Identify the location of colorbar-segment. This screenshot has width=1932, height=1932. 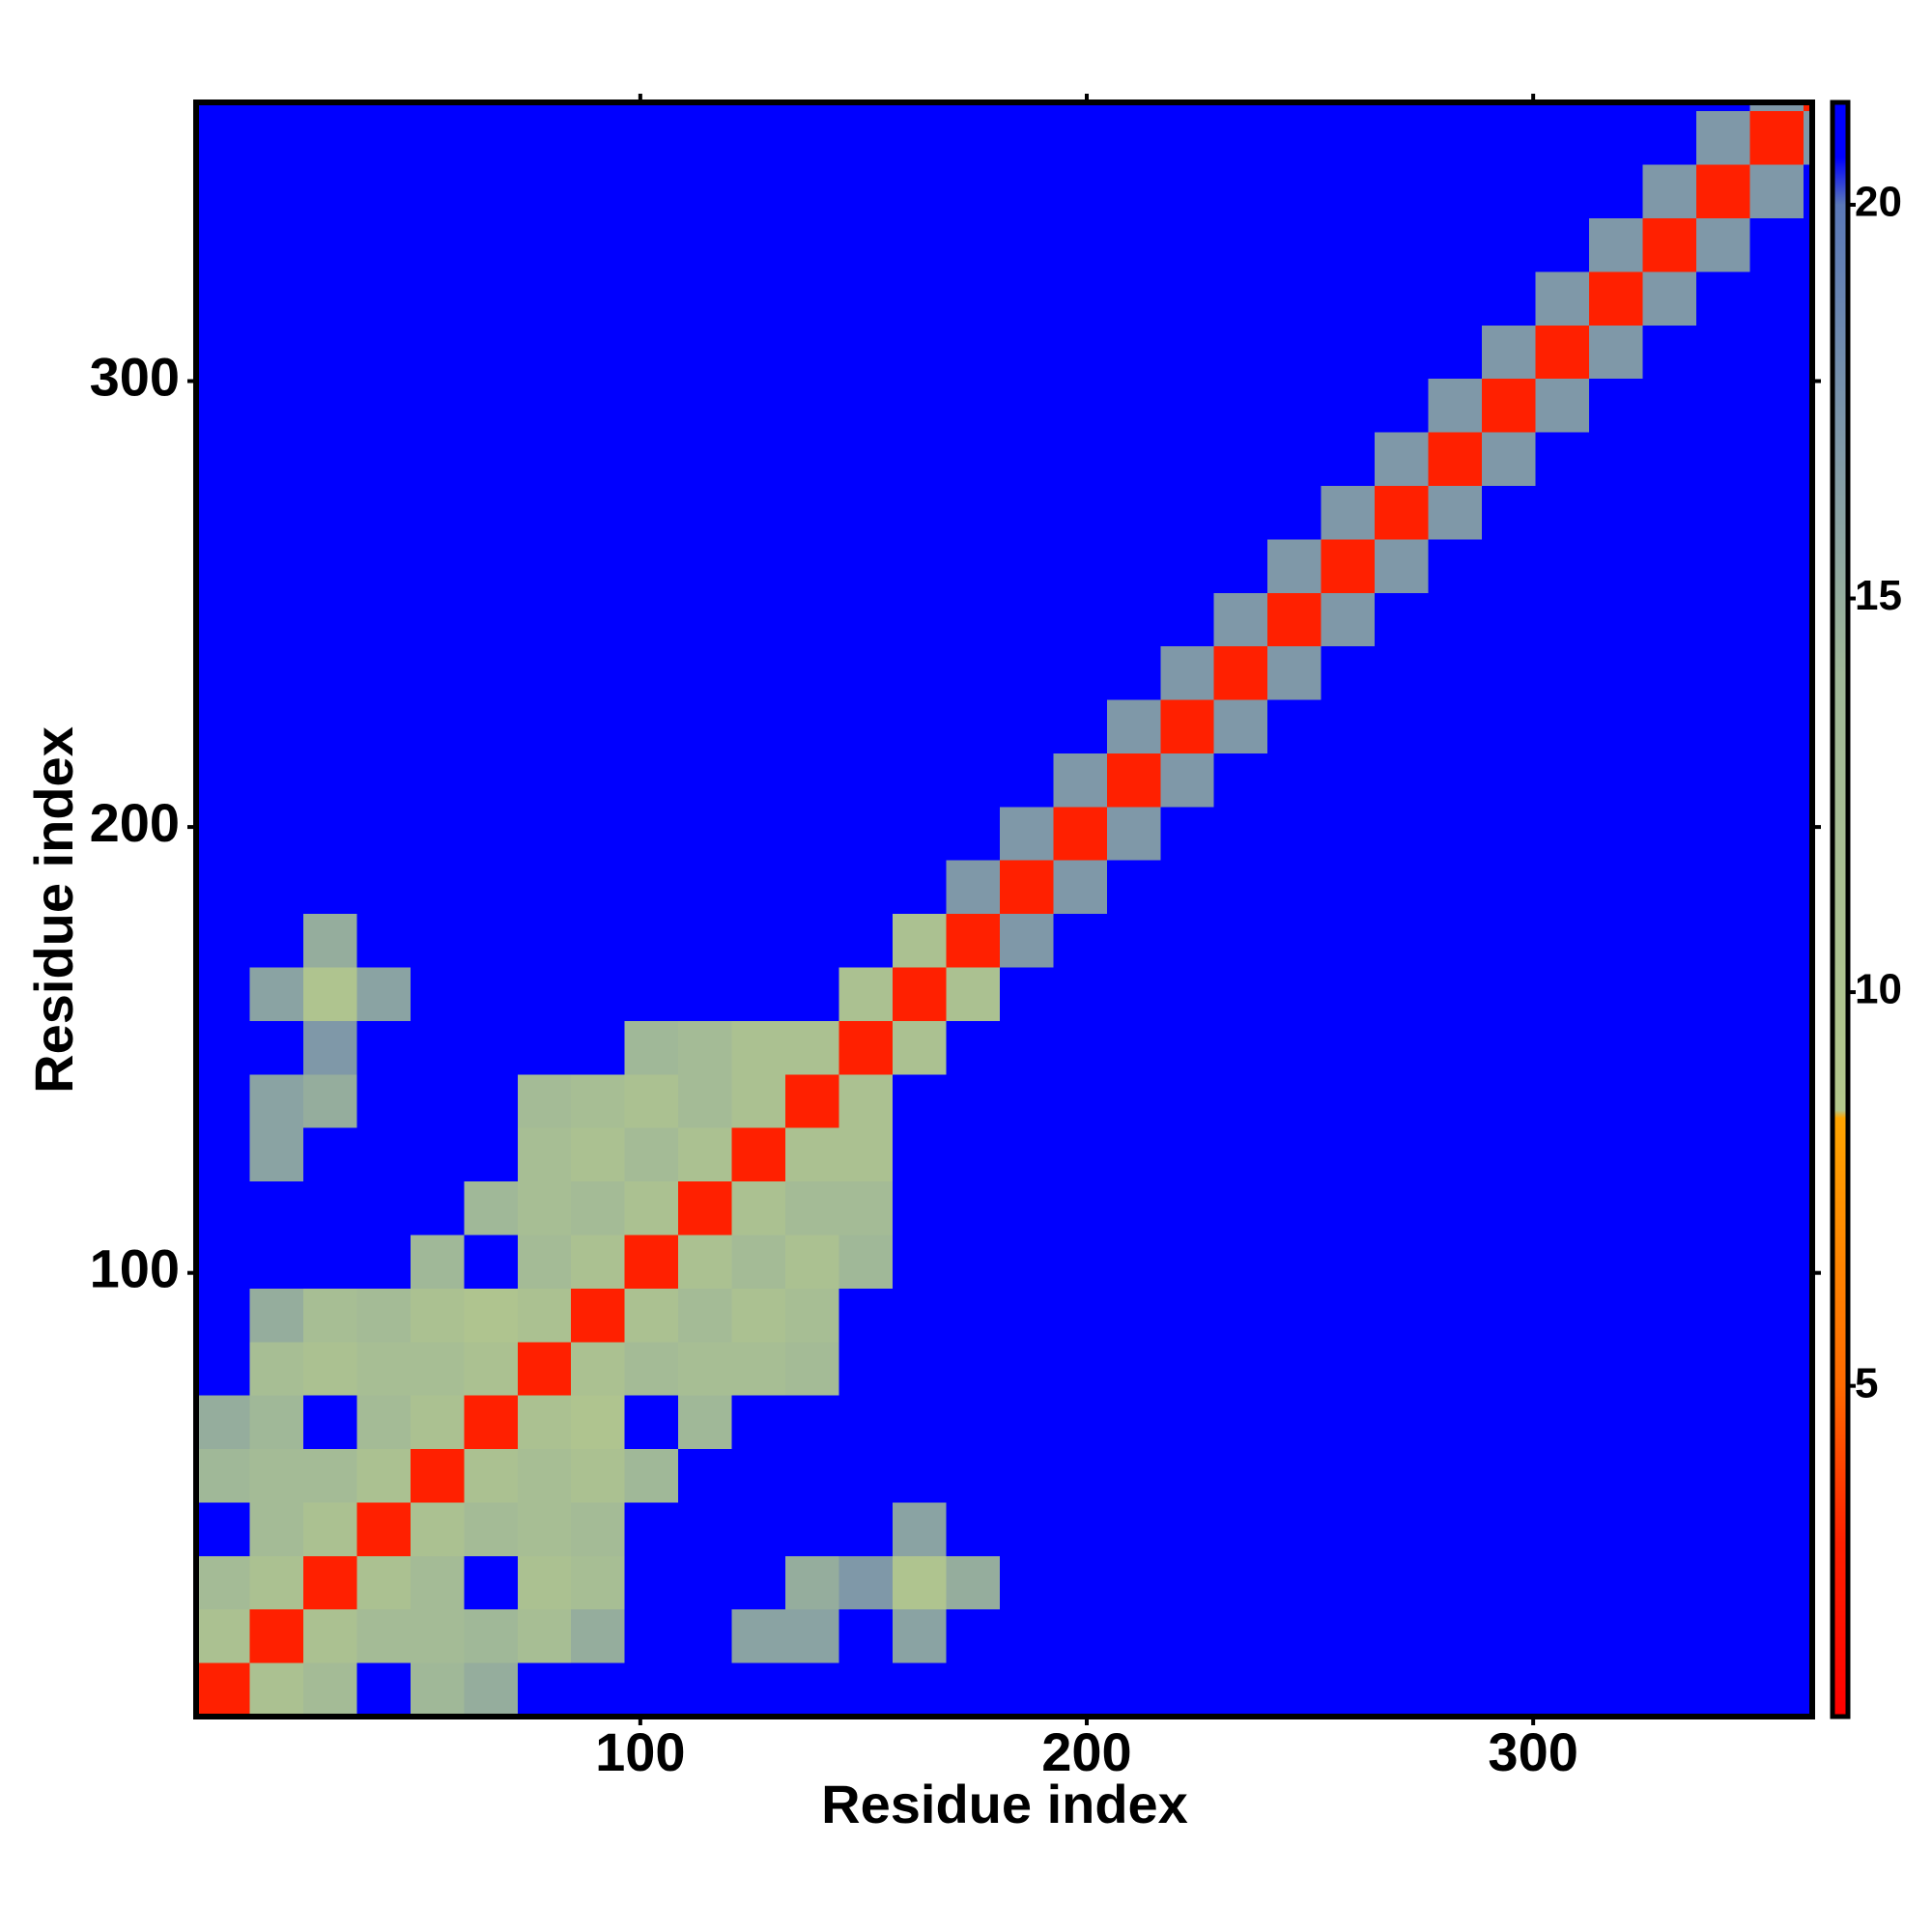
(1840, 1252).